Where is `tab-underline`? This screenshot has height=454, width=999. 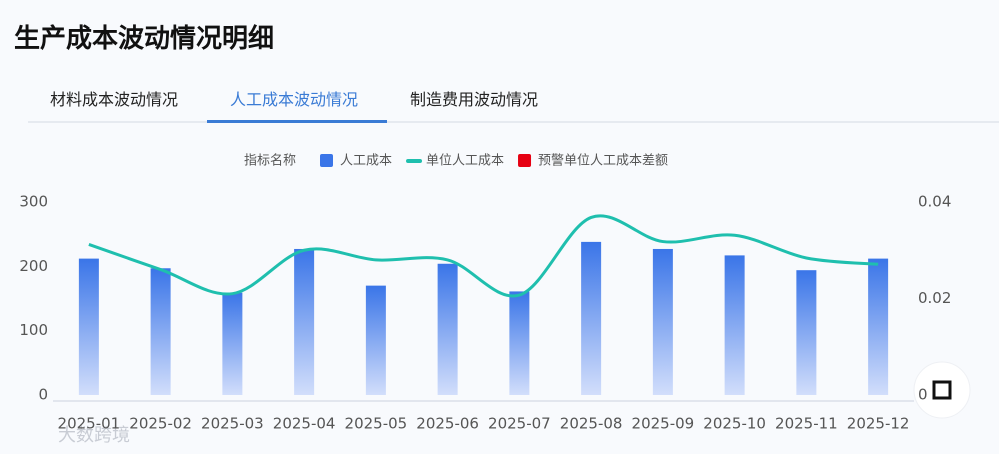
tab-underline is located at coordinates (513, 122).